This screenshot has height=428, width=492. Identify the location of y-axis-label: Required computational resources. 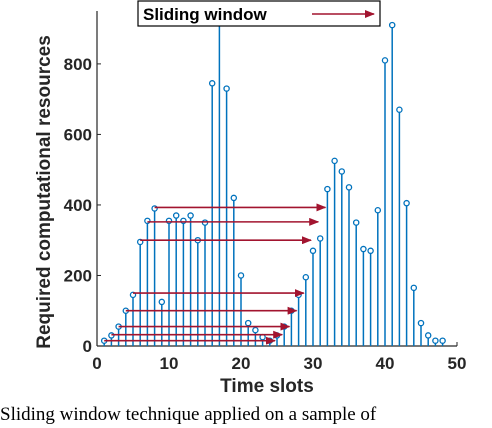
(44, 192).